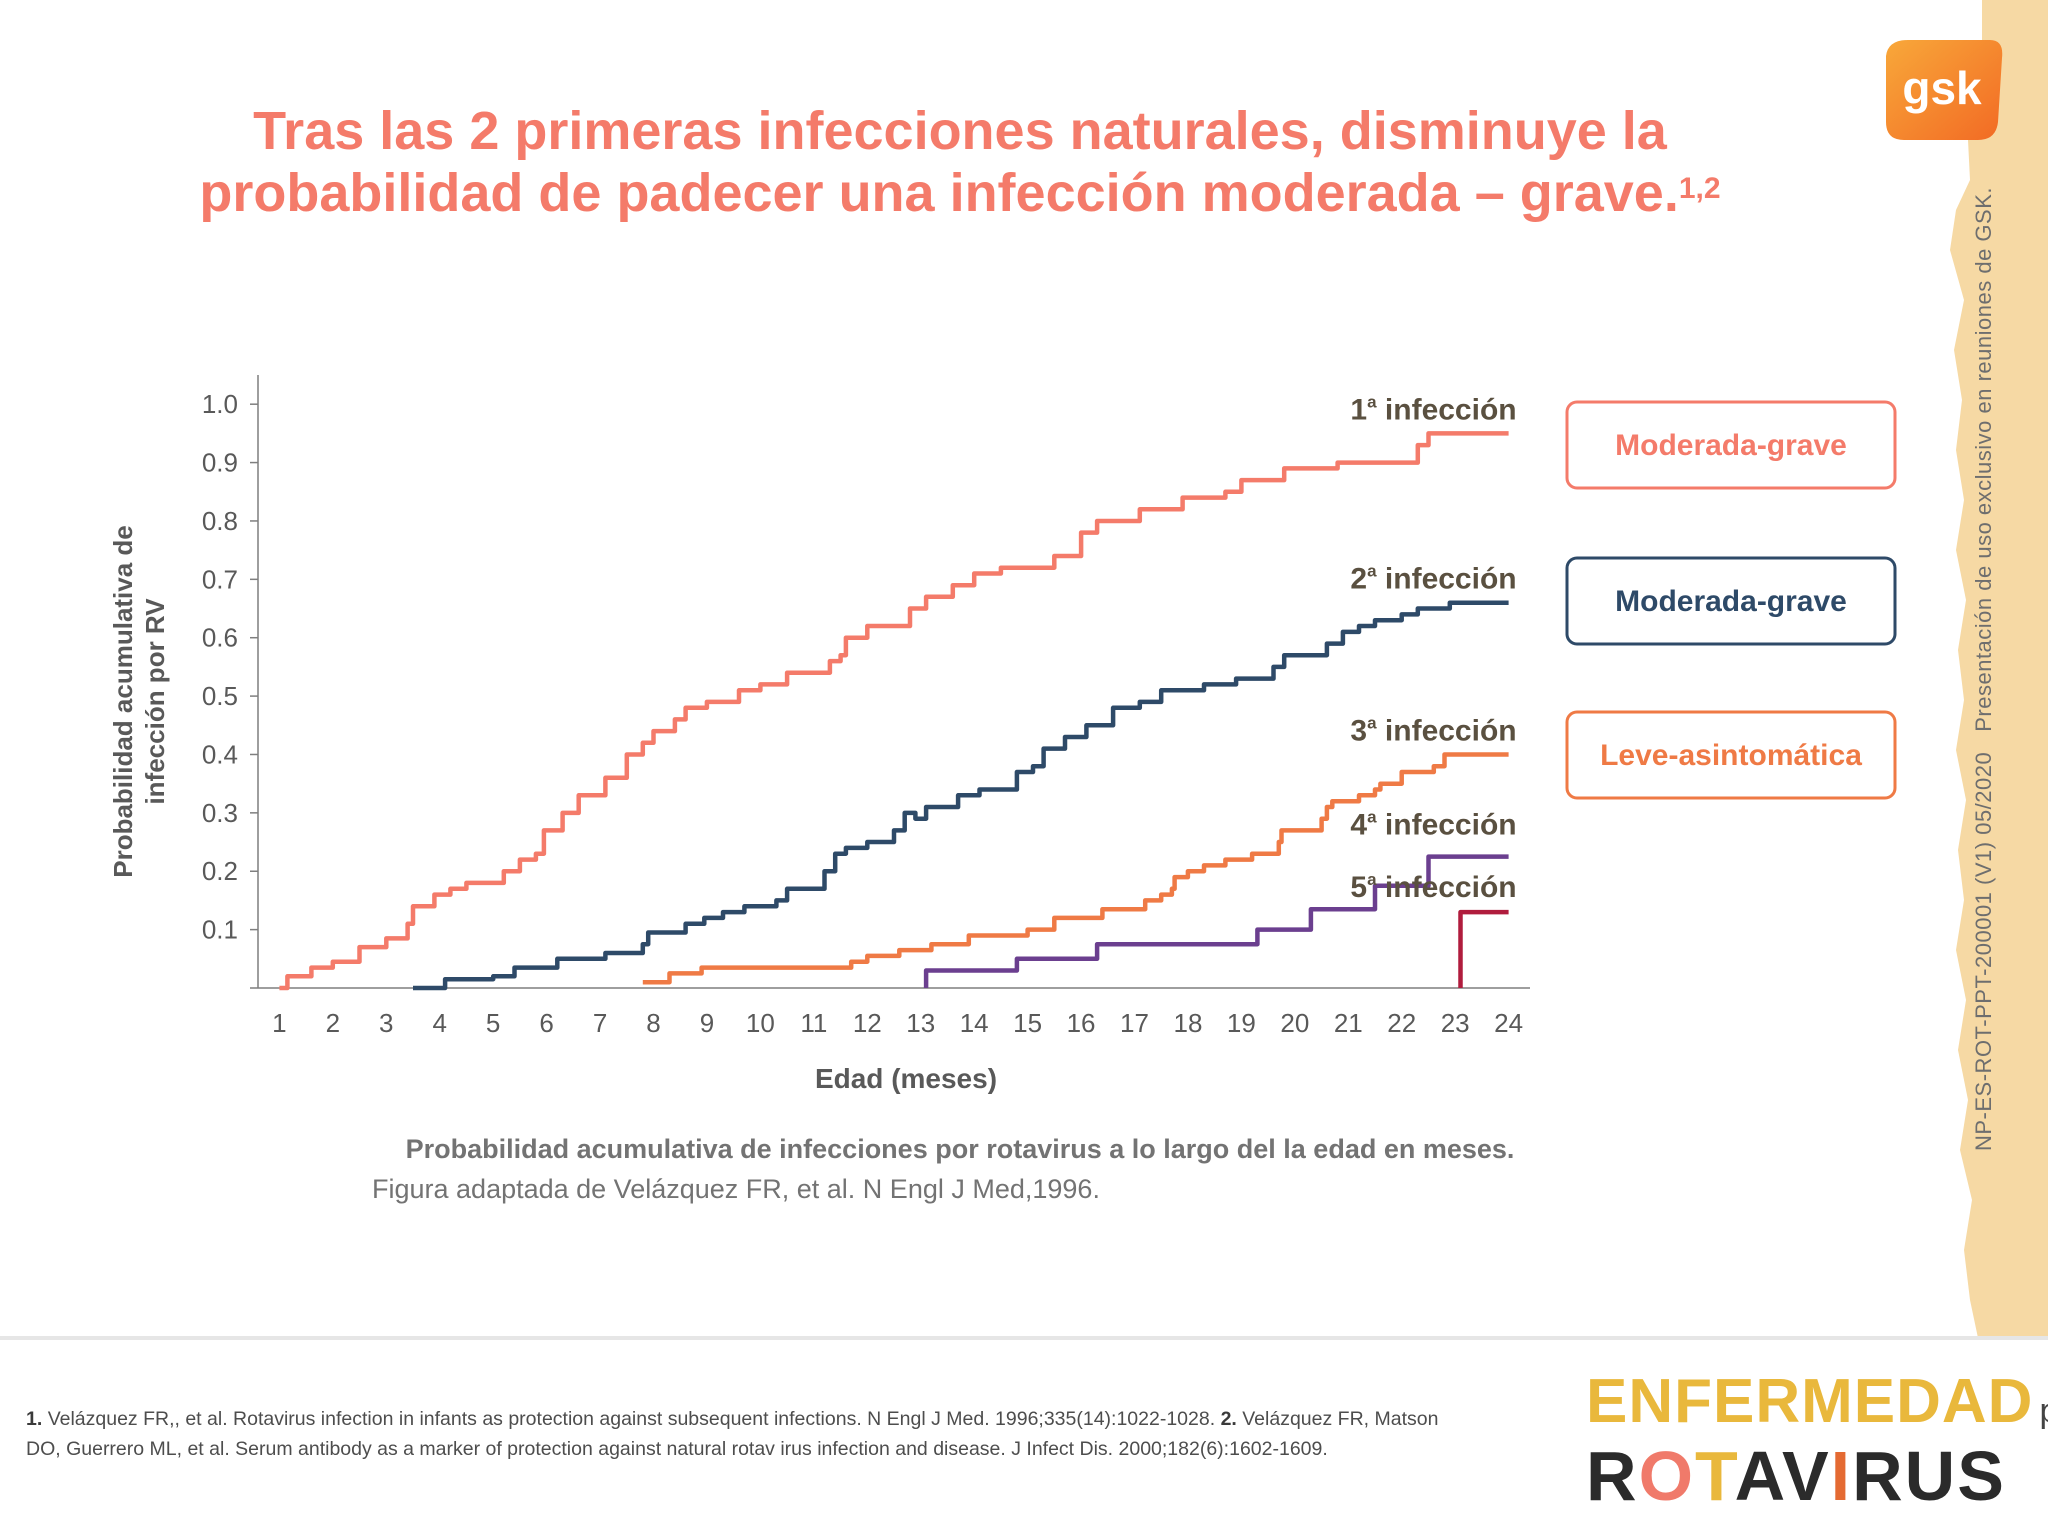 The height and width of the screenshot is (1536, 2048). Describe the element at coordinates (1455, 1023) in the screenshot. I see `x-tick-label: 23` at that location.